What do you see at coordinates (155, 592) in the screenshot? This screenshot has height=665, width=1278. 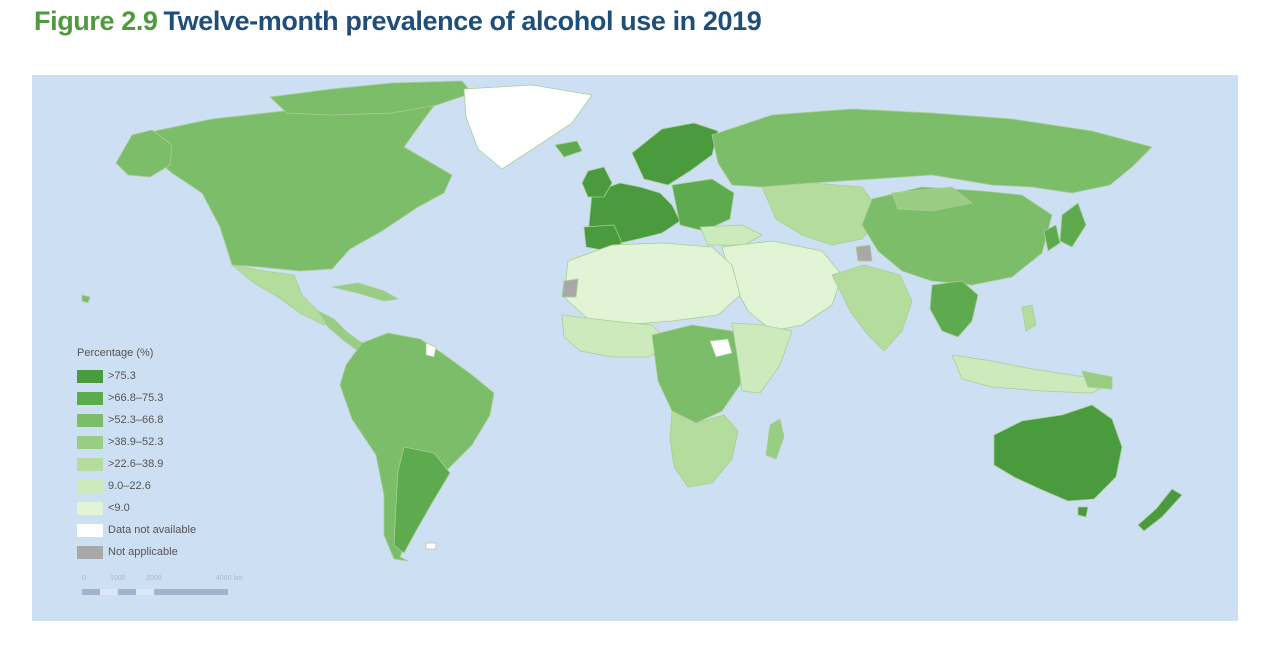 I see `scale-bar-graphic` at bounding box center [155, 592].